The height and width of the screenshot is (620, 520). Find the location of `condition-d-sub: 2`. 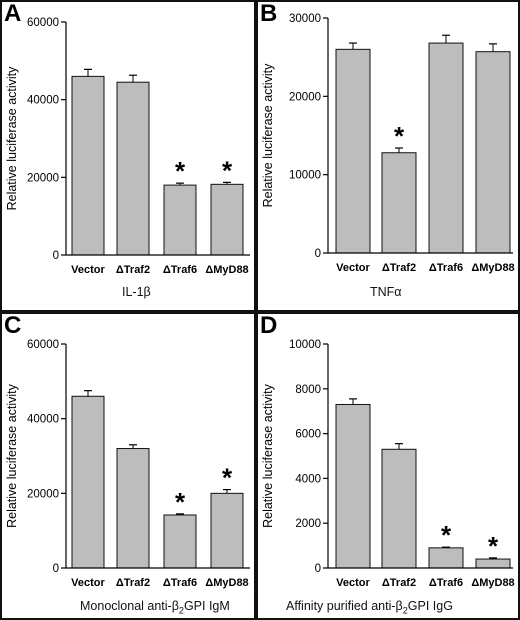

condition-d-sub: 2 is located at coordinates (405, 610).